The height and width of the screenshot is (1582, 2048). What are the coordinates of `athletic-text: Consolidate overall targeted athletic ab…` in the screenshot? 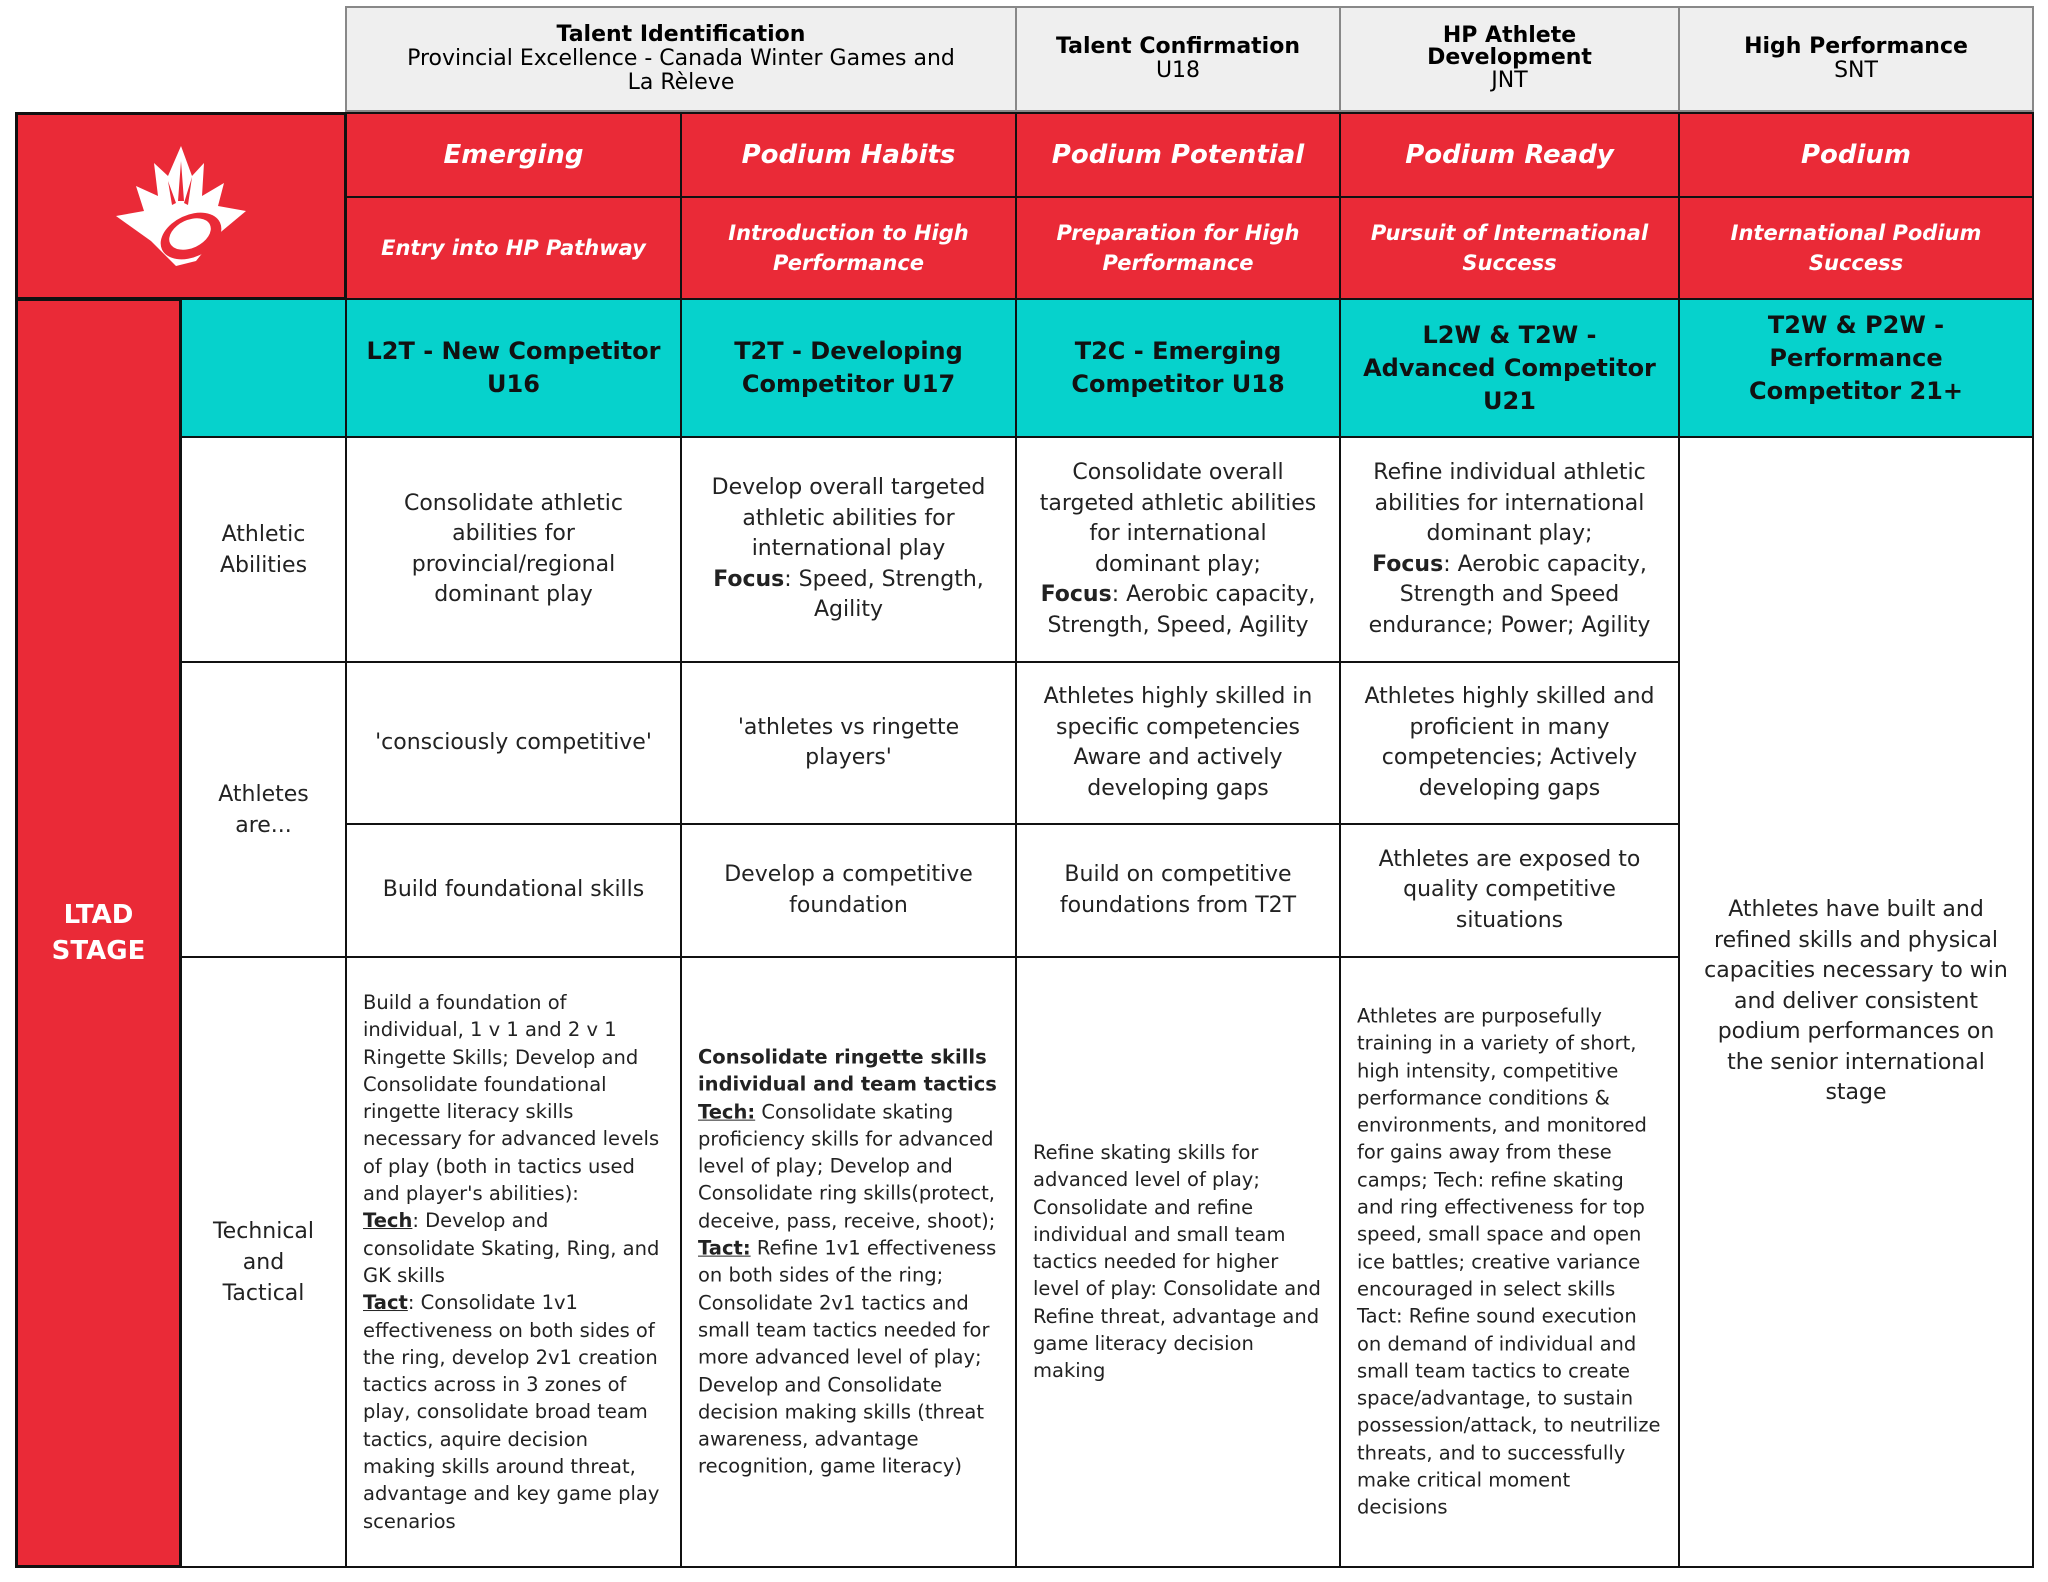 It's located at (1178, 518).